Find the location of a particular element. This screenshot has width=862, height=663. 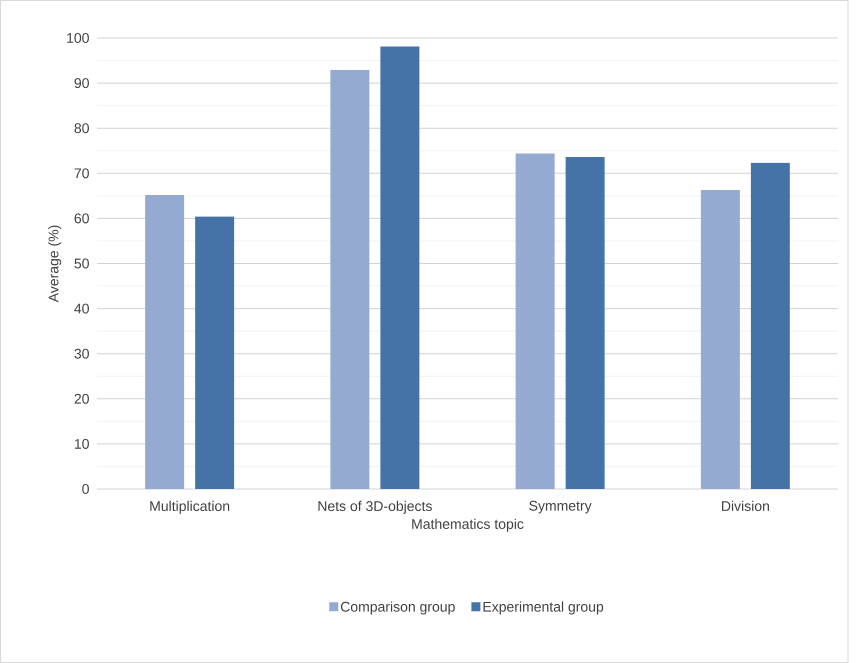

y-tick-label: 0 is located at coordinates (85, 489).